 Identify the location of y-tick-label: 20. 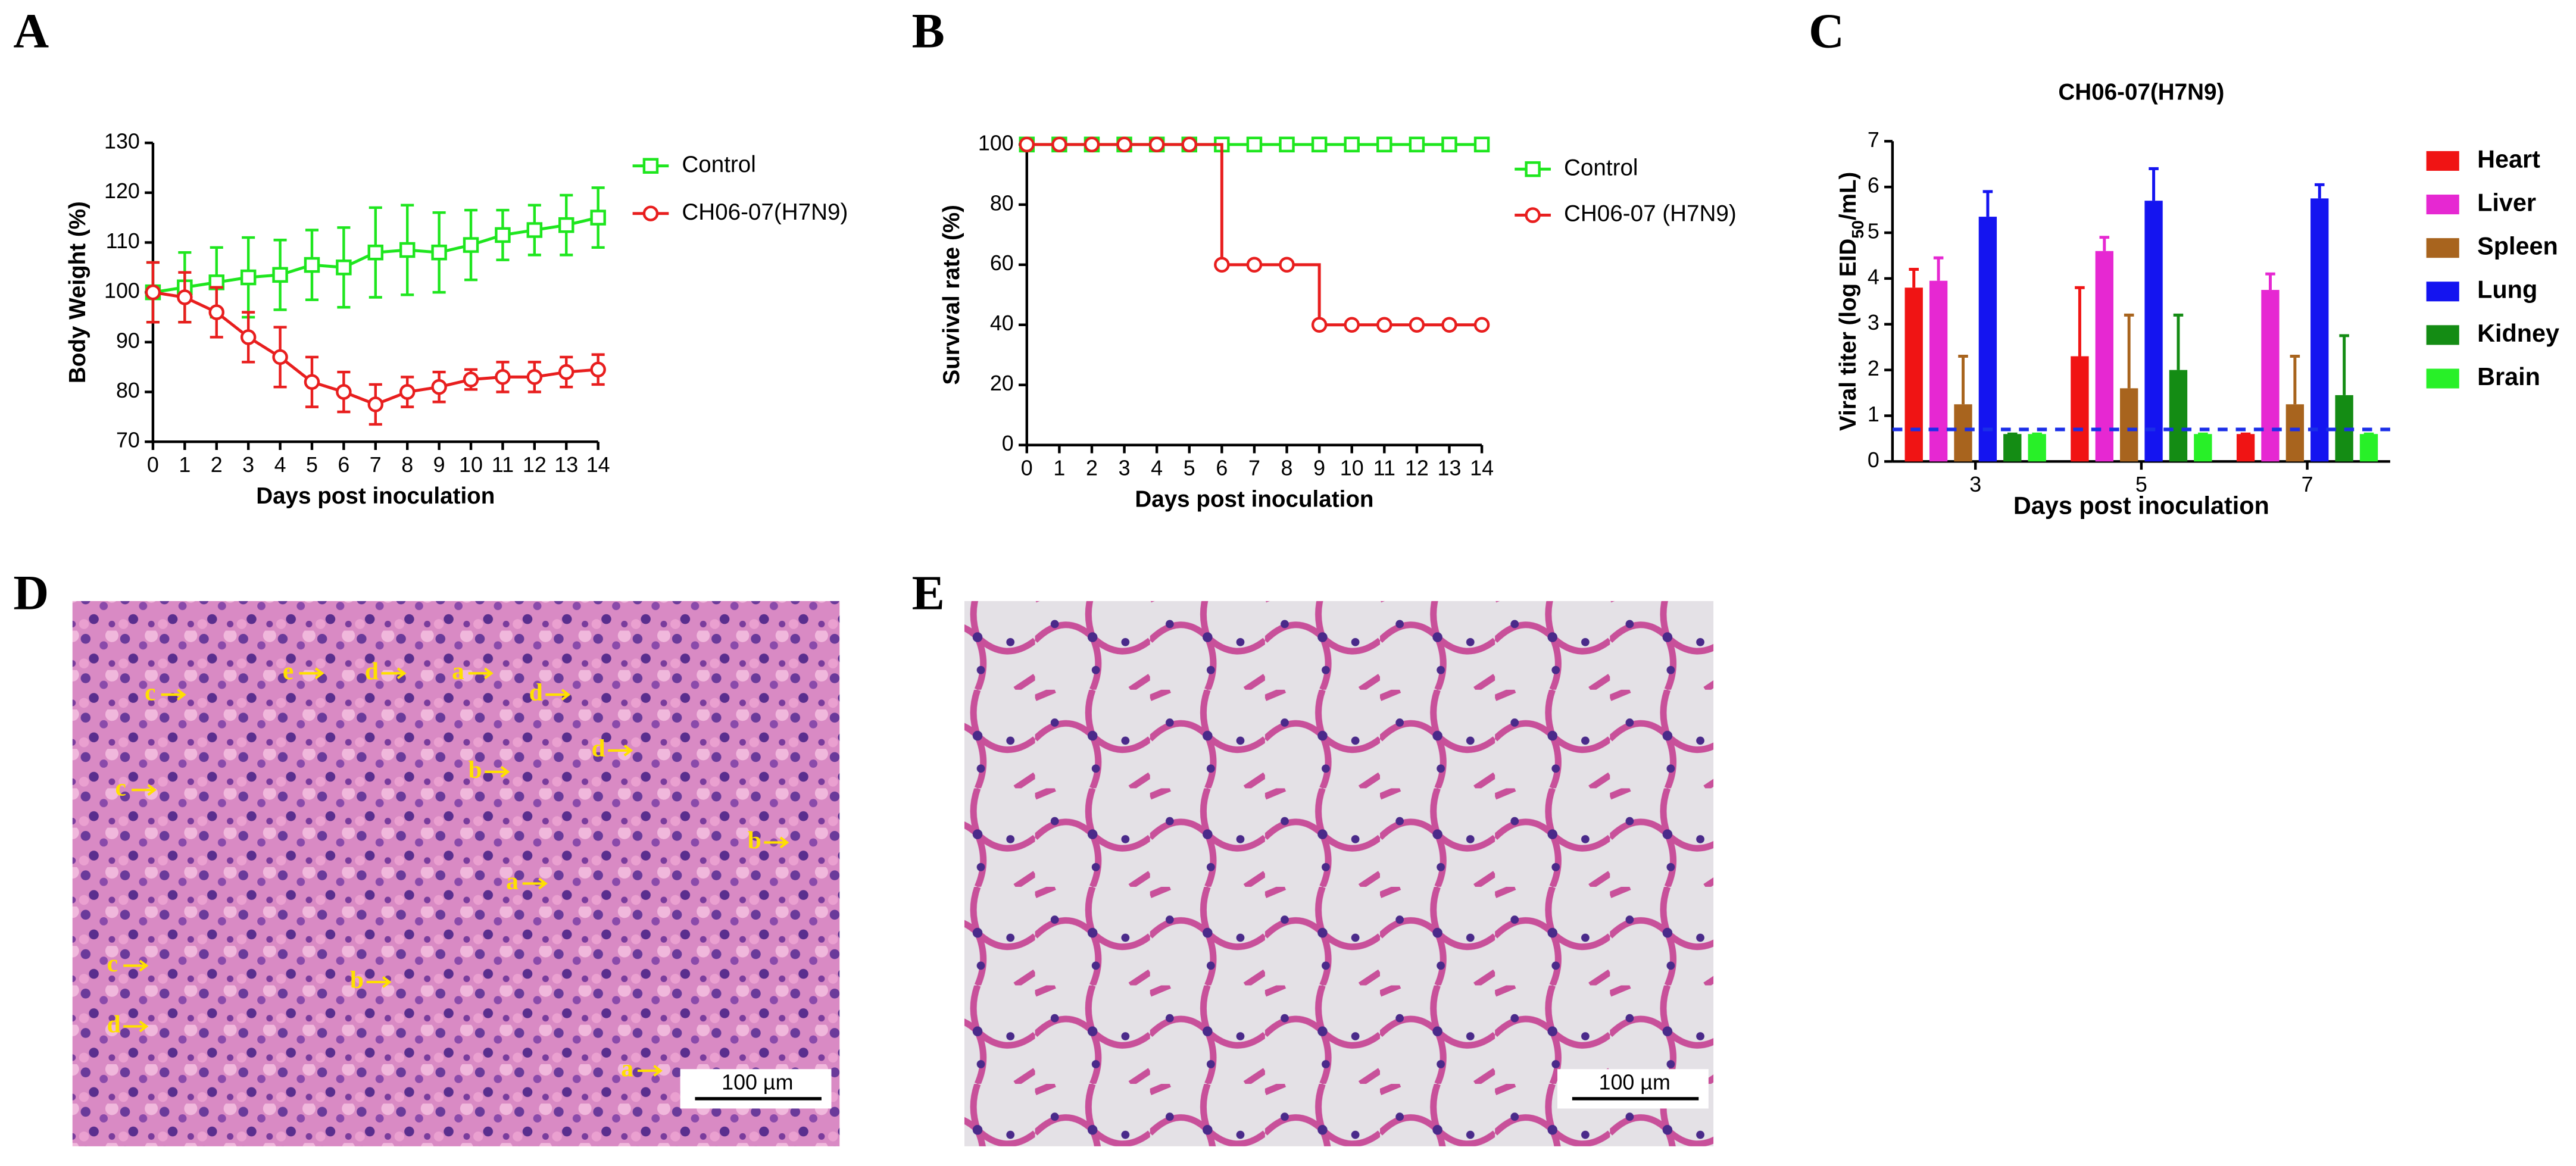
(1002, 383).